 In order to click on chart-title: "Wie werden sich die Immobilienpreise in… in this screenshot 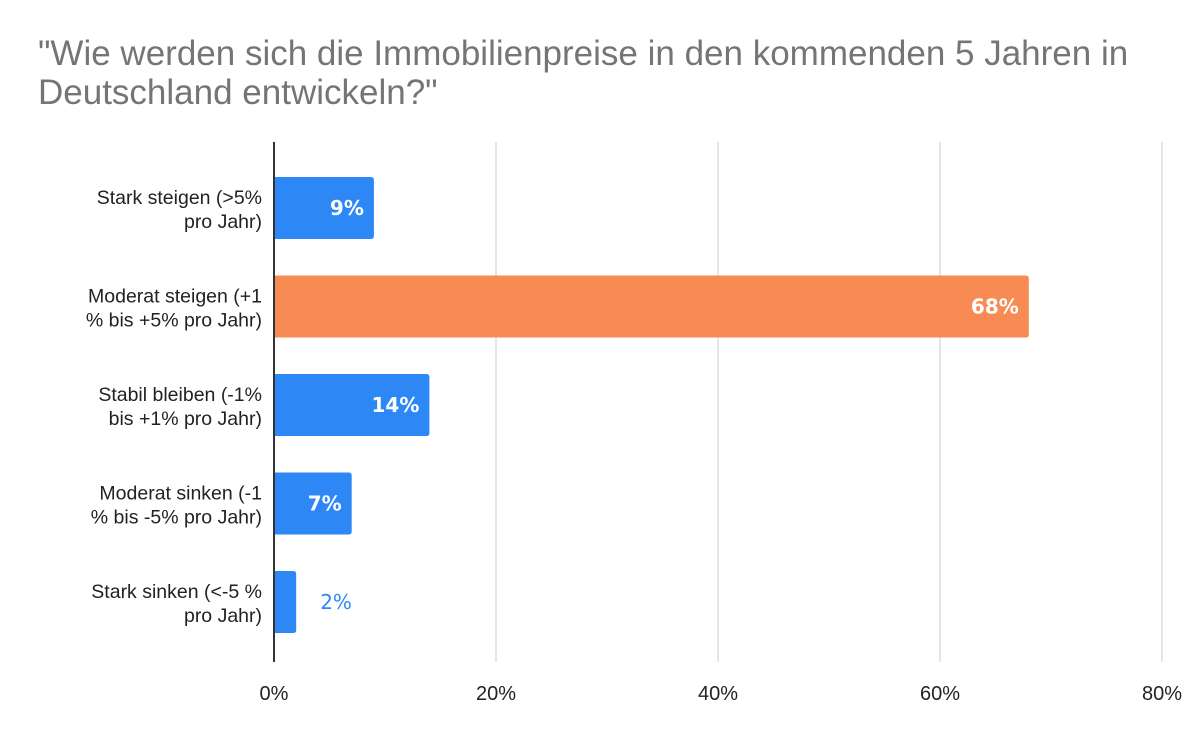, I will do `click(583, 73)`.